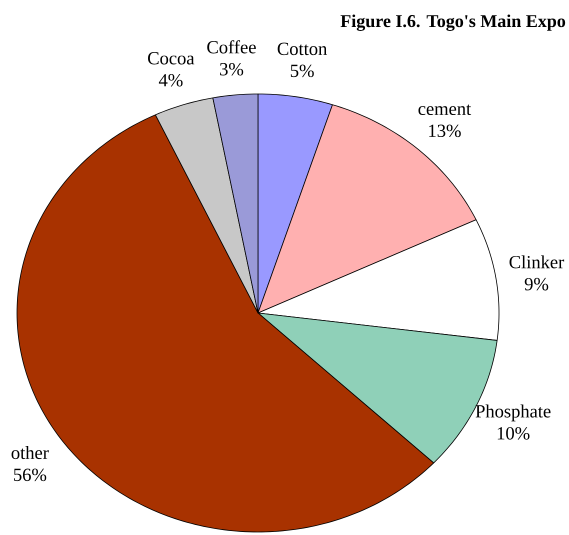 This screenshot has width=569, height=535. I want to click on data-label: 10%, so click(514, 433).